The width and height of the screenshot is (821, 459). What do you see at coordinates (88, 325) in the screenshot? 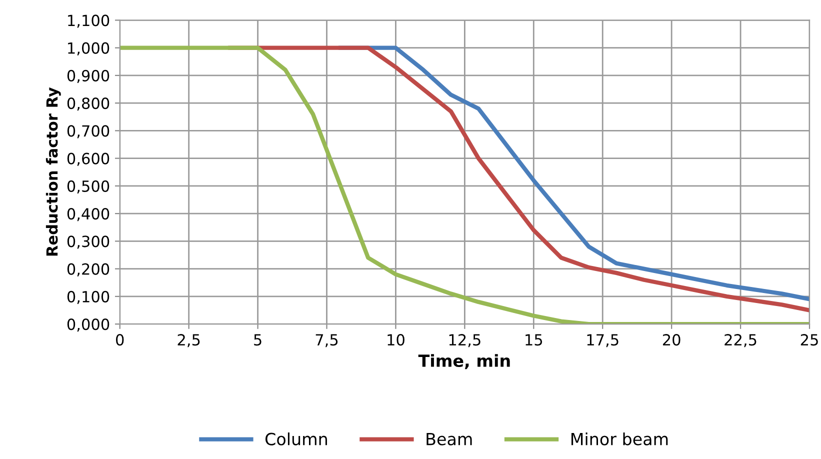
I see `y-tick-label: 0,000` at bounding box center [88, 325].